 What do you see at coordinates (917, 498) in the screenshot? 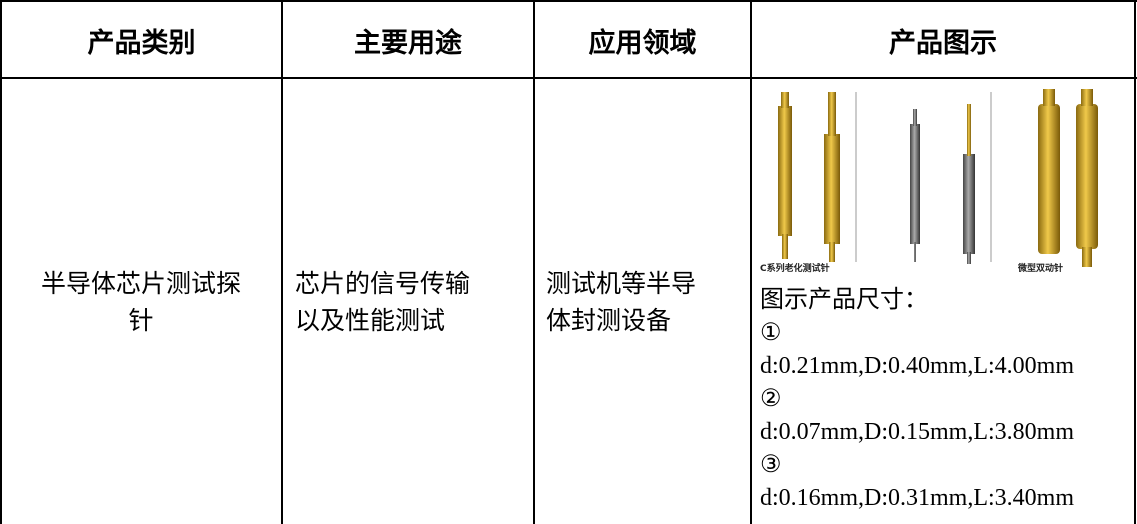
I see `spec: d:0.16mm,D:0.31mm,L:3.40mm` at bounding box center [917, 498].